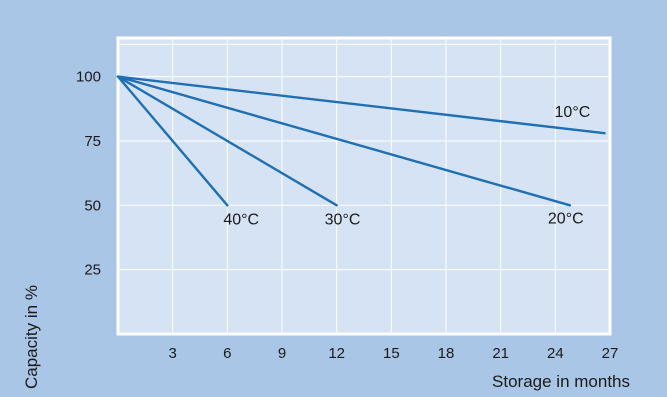 Image resolution: width=667 pixels, height=397 pixels. Describe the element at coordinates (573, 112) in the screenshot. I see `series-label: 10°C` at that location.